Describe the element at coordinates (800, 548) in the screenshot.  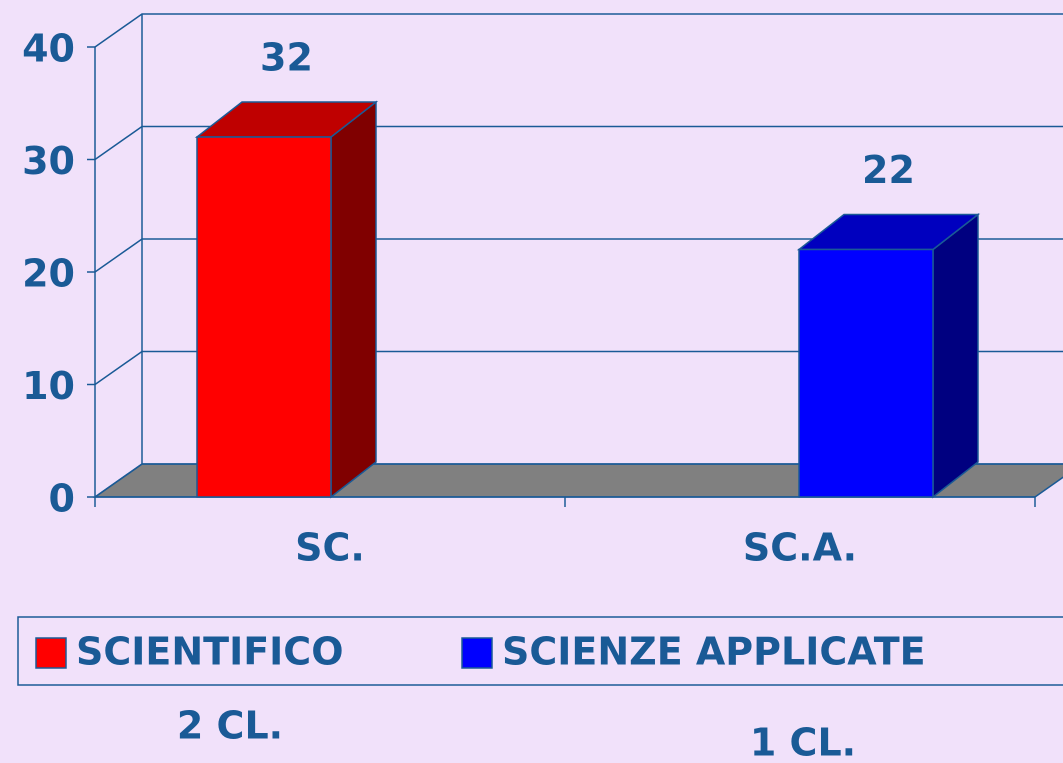
I see `x-tick-label: SC.A.` at that location.